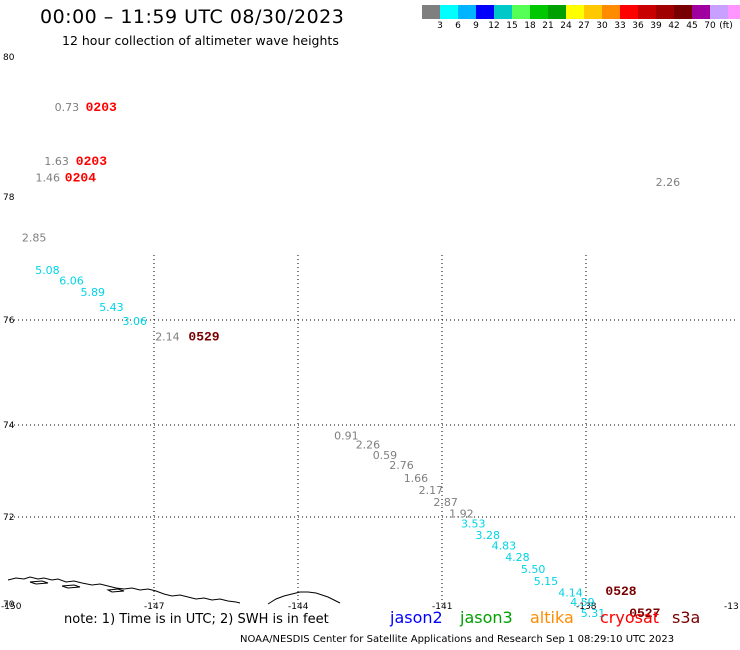 Image resolution: width=740 pixels, height=650 pixels. I want to click on wave-height-label: 6.06, so click(71, 281).